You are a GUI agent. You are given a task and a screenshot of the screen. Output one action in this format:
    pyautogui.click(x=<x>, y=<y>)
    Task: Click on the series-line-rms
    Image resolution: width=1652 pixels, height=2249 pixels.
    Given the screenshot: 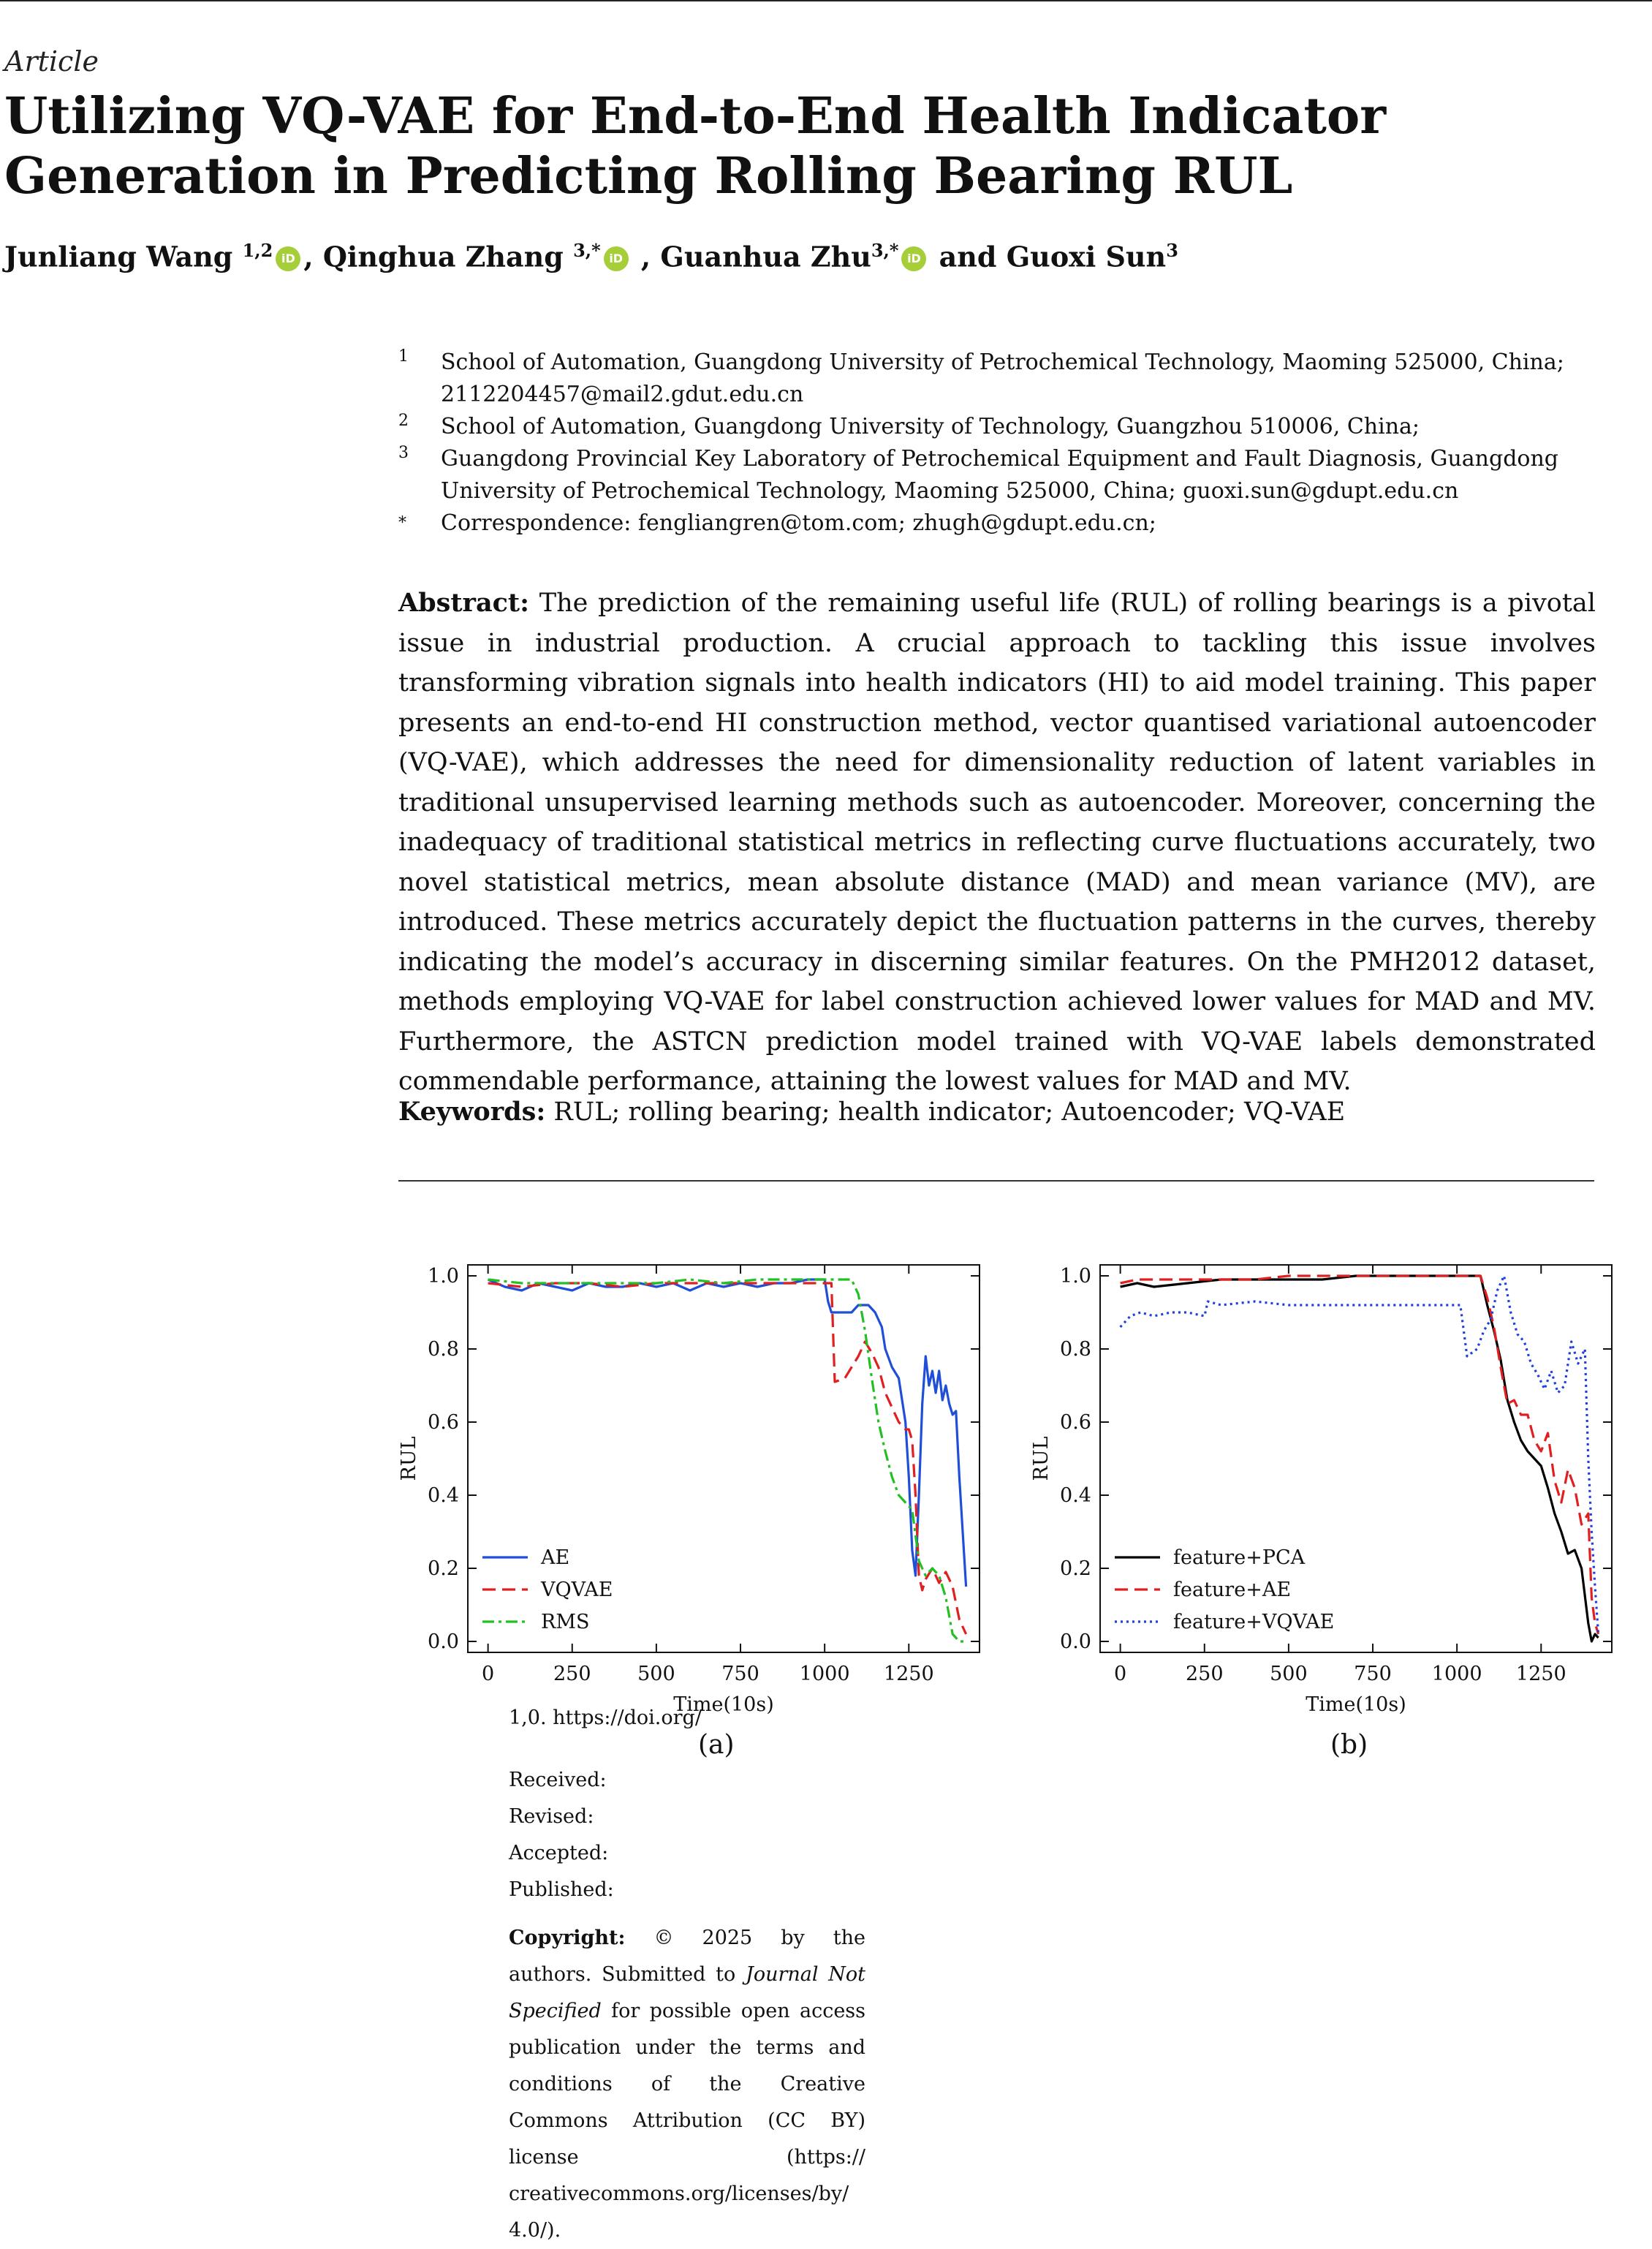 What is the action you would take?
    pyautogui.click(x=727, y=1461)
    